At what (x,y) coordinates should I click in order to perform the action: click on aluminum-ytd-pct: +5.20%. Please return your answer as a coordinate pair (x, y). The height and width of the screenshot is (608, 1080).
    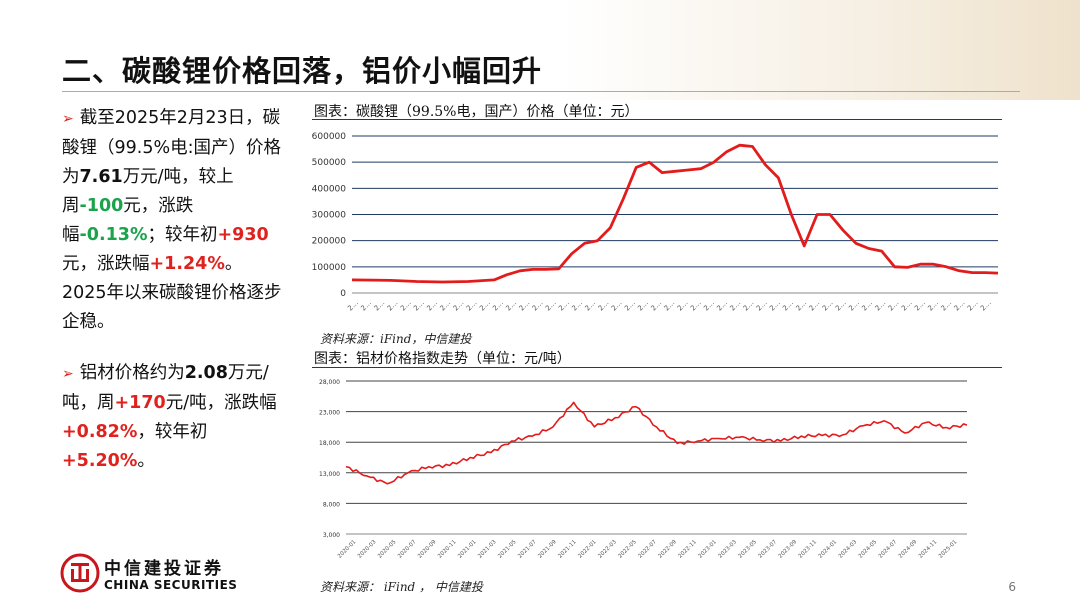
    Looking at the image, I should click on (100, 461).